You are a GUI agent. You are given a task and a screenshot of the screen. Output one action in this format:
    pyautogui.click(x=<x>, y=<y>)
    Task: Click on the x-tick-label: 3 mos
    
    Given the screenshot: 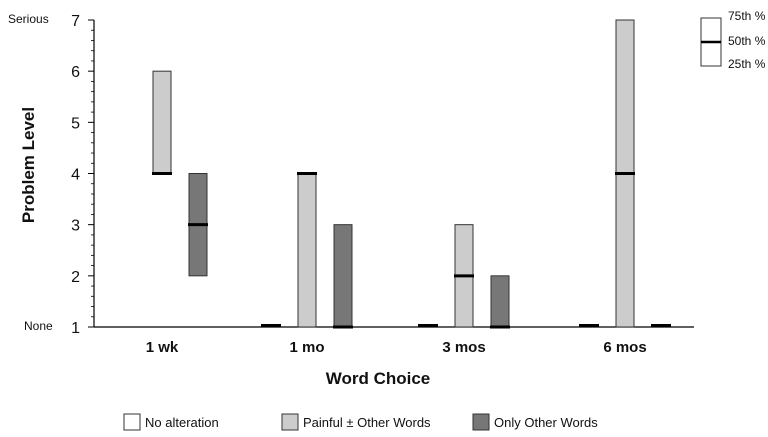 What is the action you would take?
    pyautogui.click(x=463, y=347)
    